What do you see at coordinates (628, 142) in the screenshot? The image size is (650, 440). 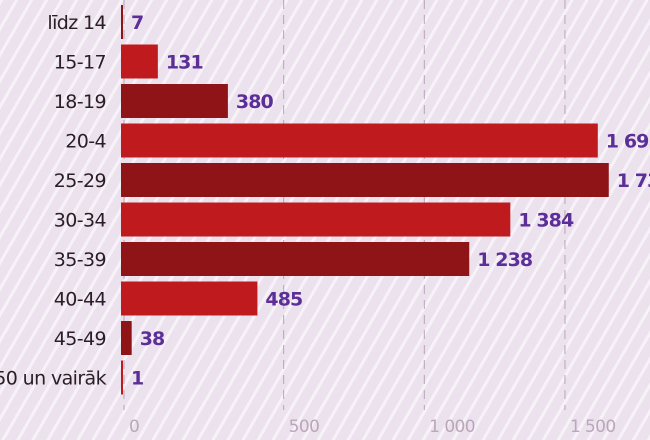 I see `value-label: 1 695` at bounding box center [628, 142].